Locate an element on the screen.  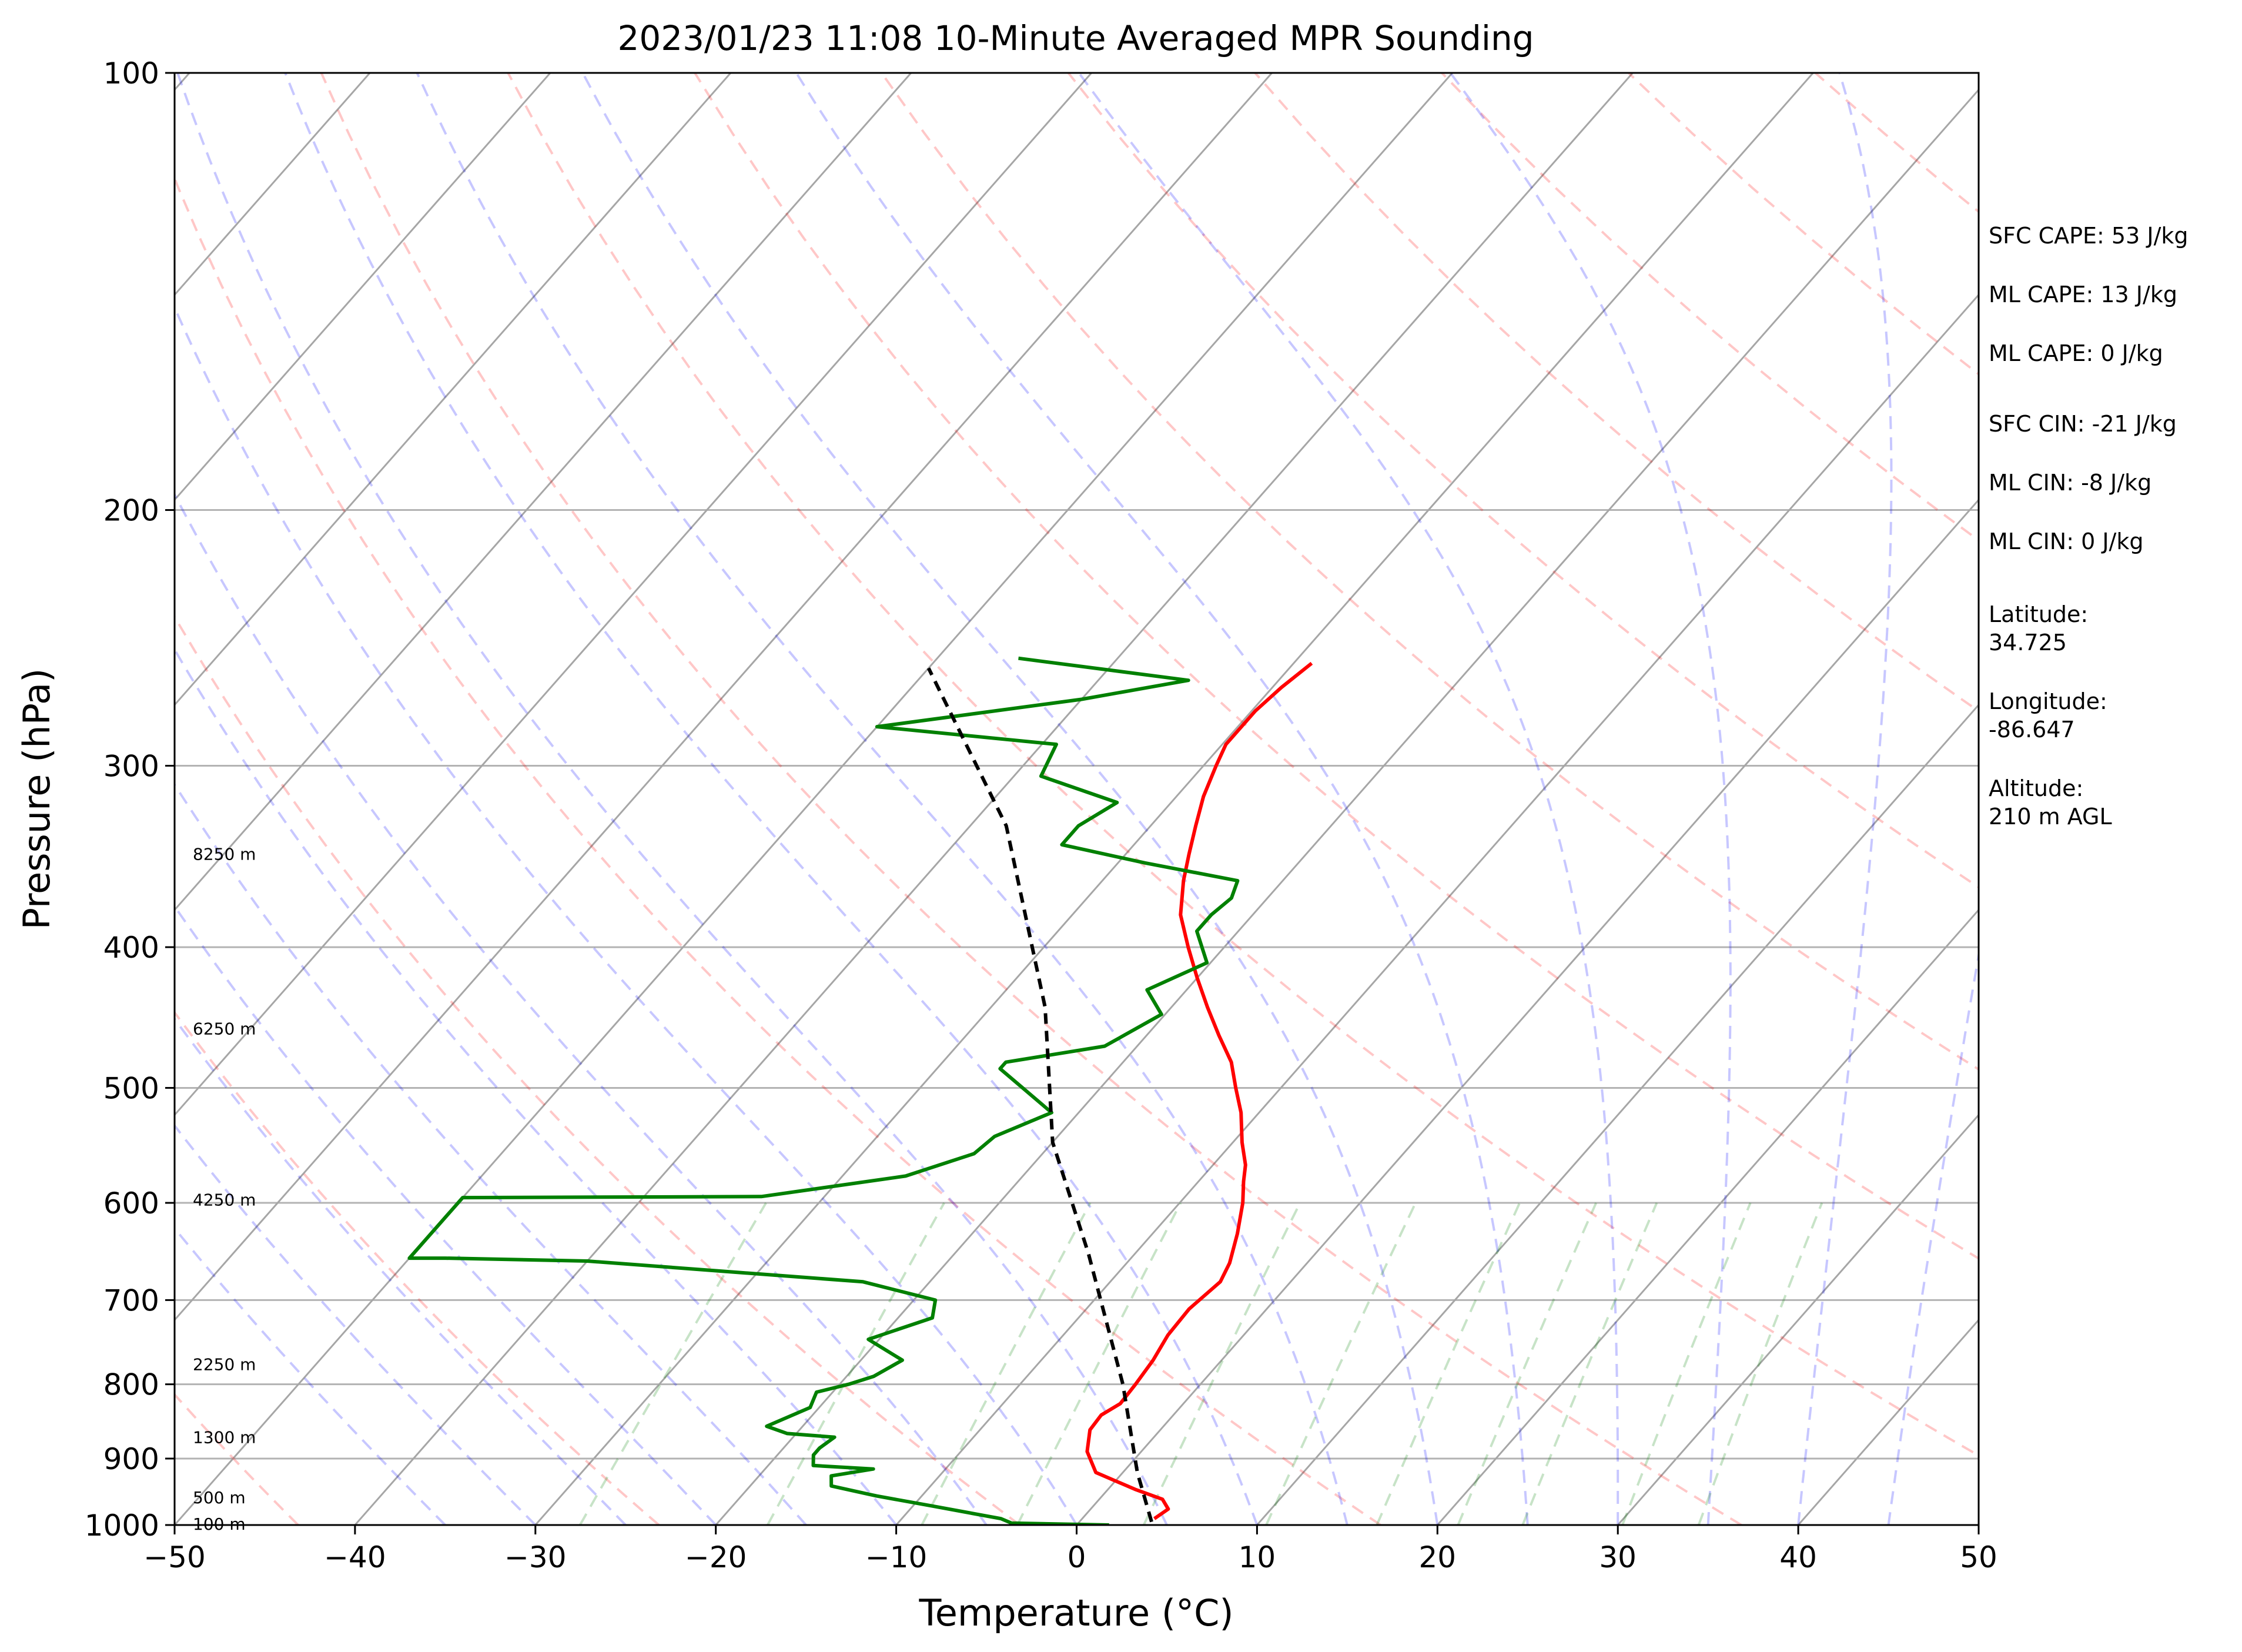
y-tick-label: 600 is located at coordinates (131, 1203).